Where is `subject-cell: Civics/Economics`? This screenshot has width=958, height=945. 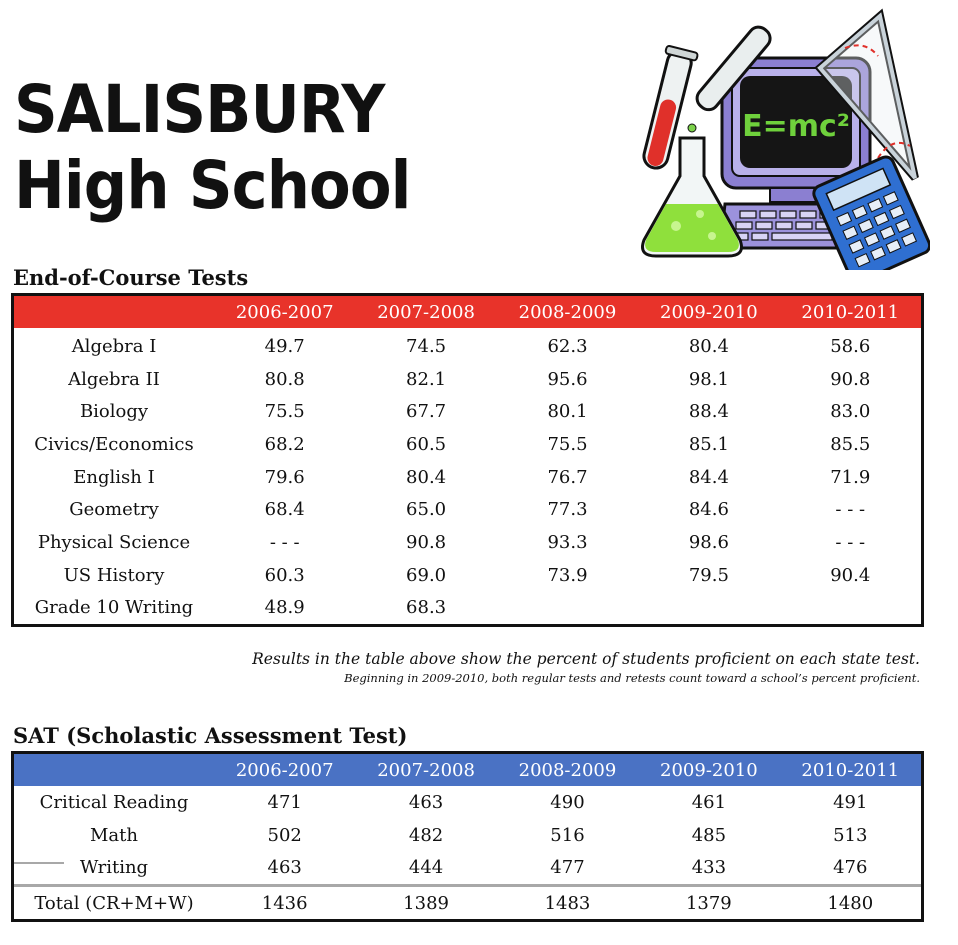
subject-cell: Civics/Economics is located at coordinates (114, 444).